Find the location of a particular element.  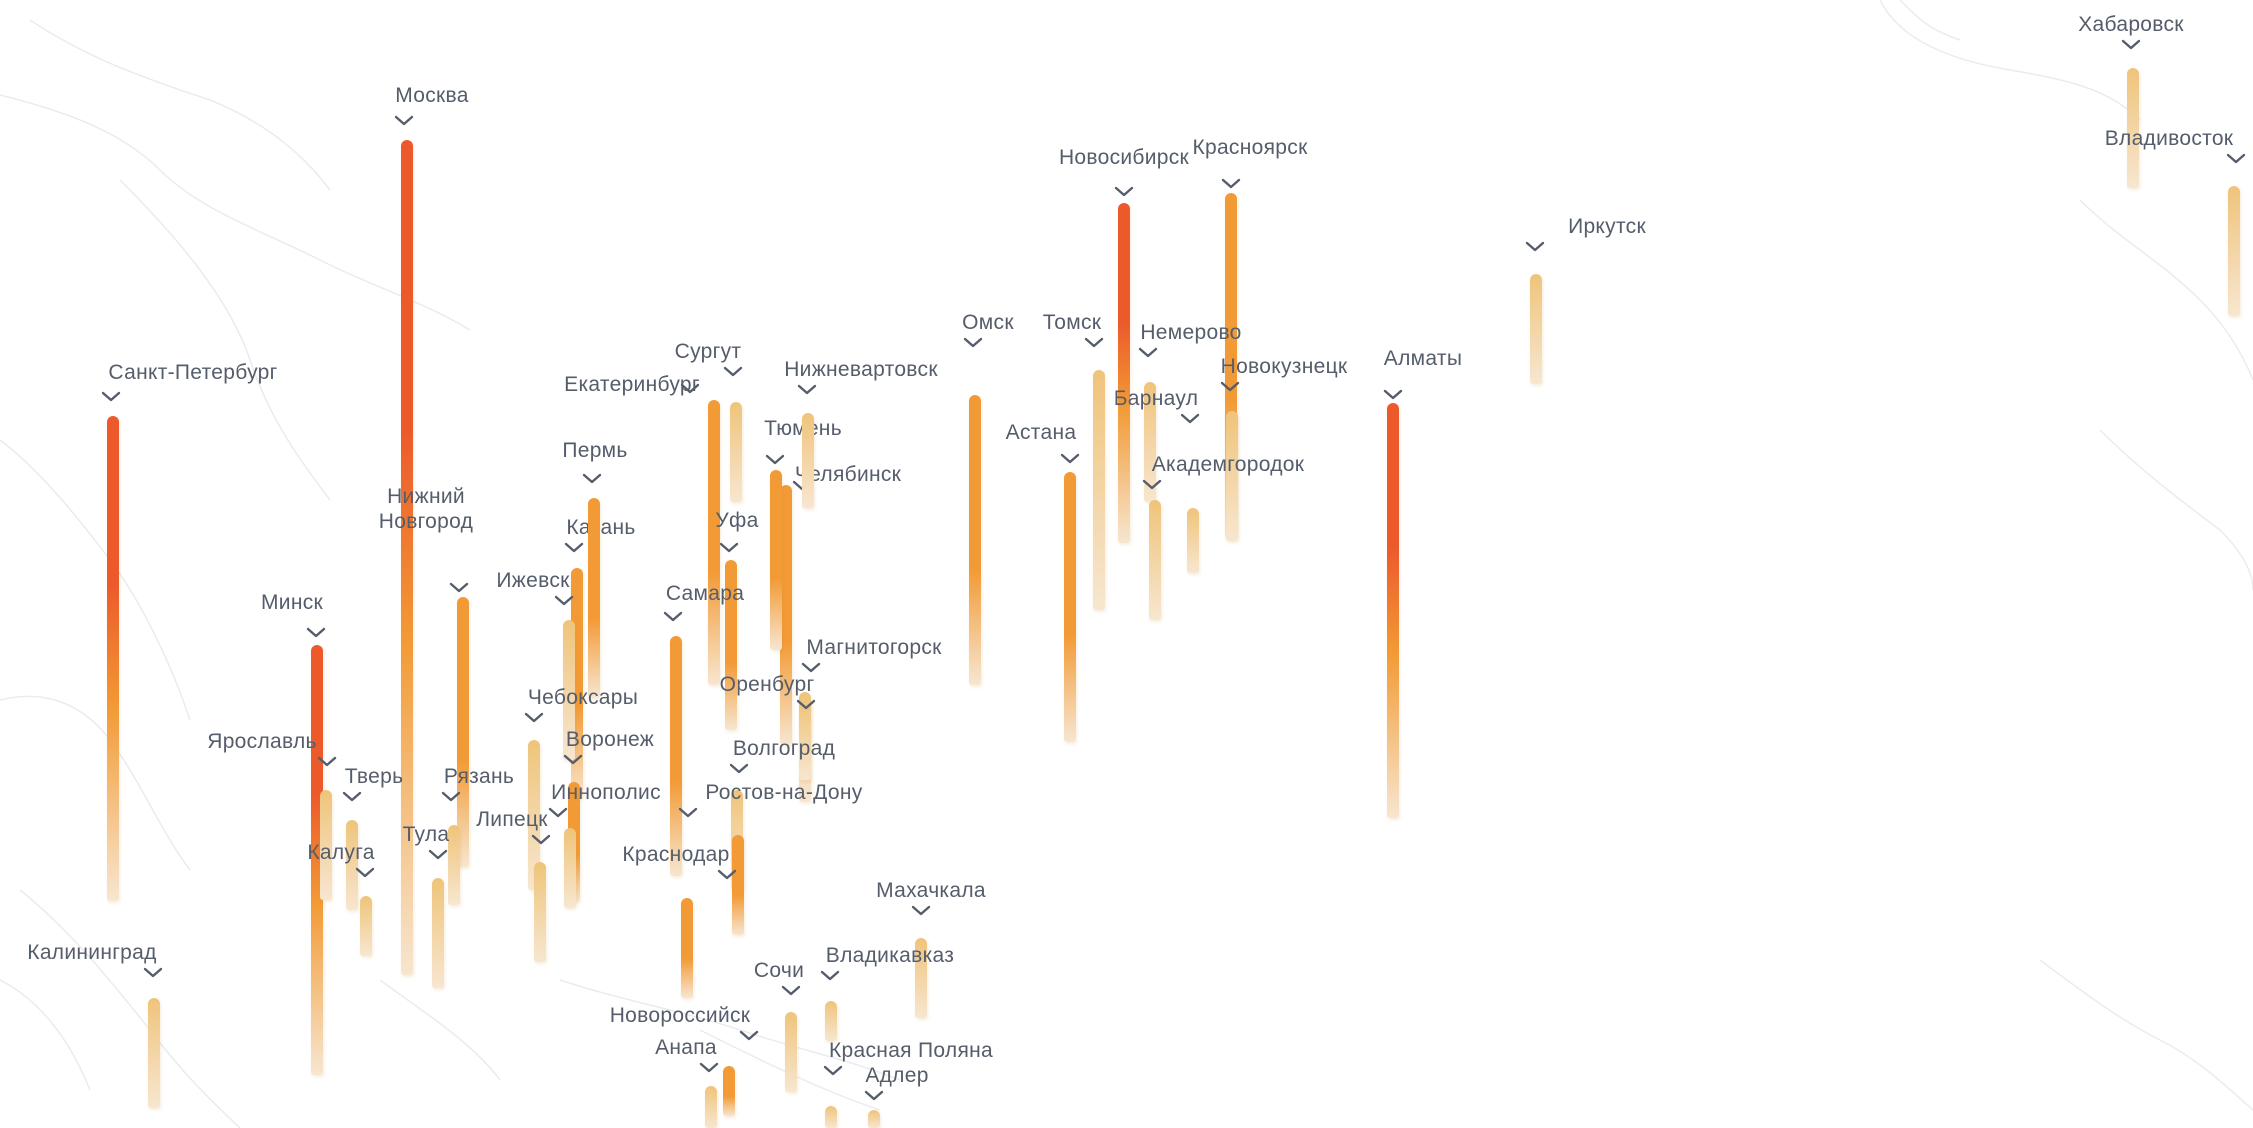

city-label: Казань is located at coordinates (601, 527).